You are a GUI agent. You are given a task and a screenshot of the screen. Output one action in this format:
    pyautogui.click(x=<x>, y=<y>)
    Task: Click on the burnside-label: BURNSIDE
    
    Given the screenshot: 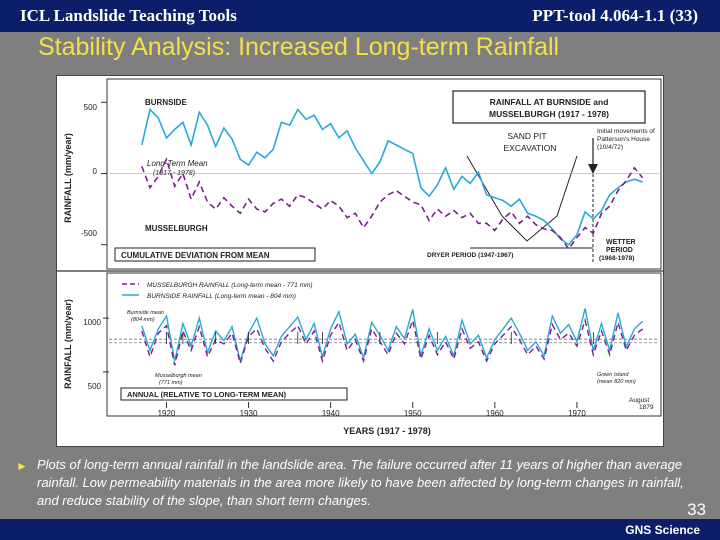 What is the action you would take?
    pyautogui.click(x=166, y=102)
    